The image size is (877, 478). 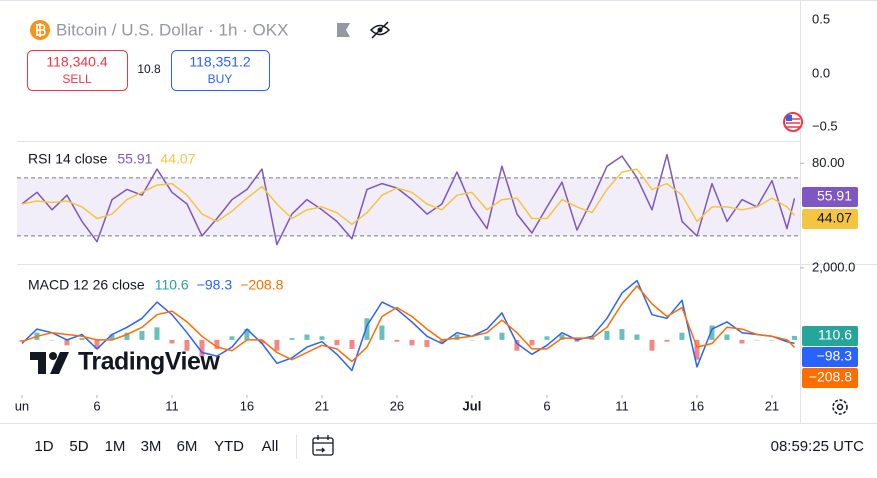 I want to click on buy-label: BUY, so click(x=220, y=79).